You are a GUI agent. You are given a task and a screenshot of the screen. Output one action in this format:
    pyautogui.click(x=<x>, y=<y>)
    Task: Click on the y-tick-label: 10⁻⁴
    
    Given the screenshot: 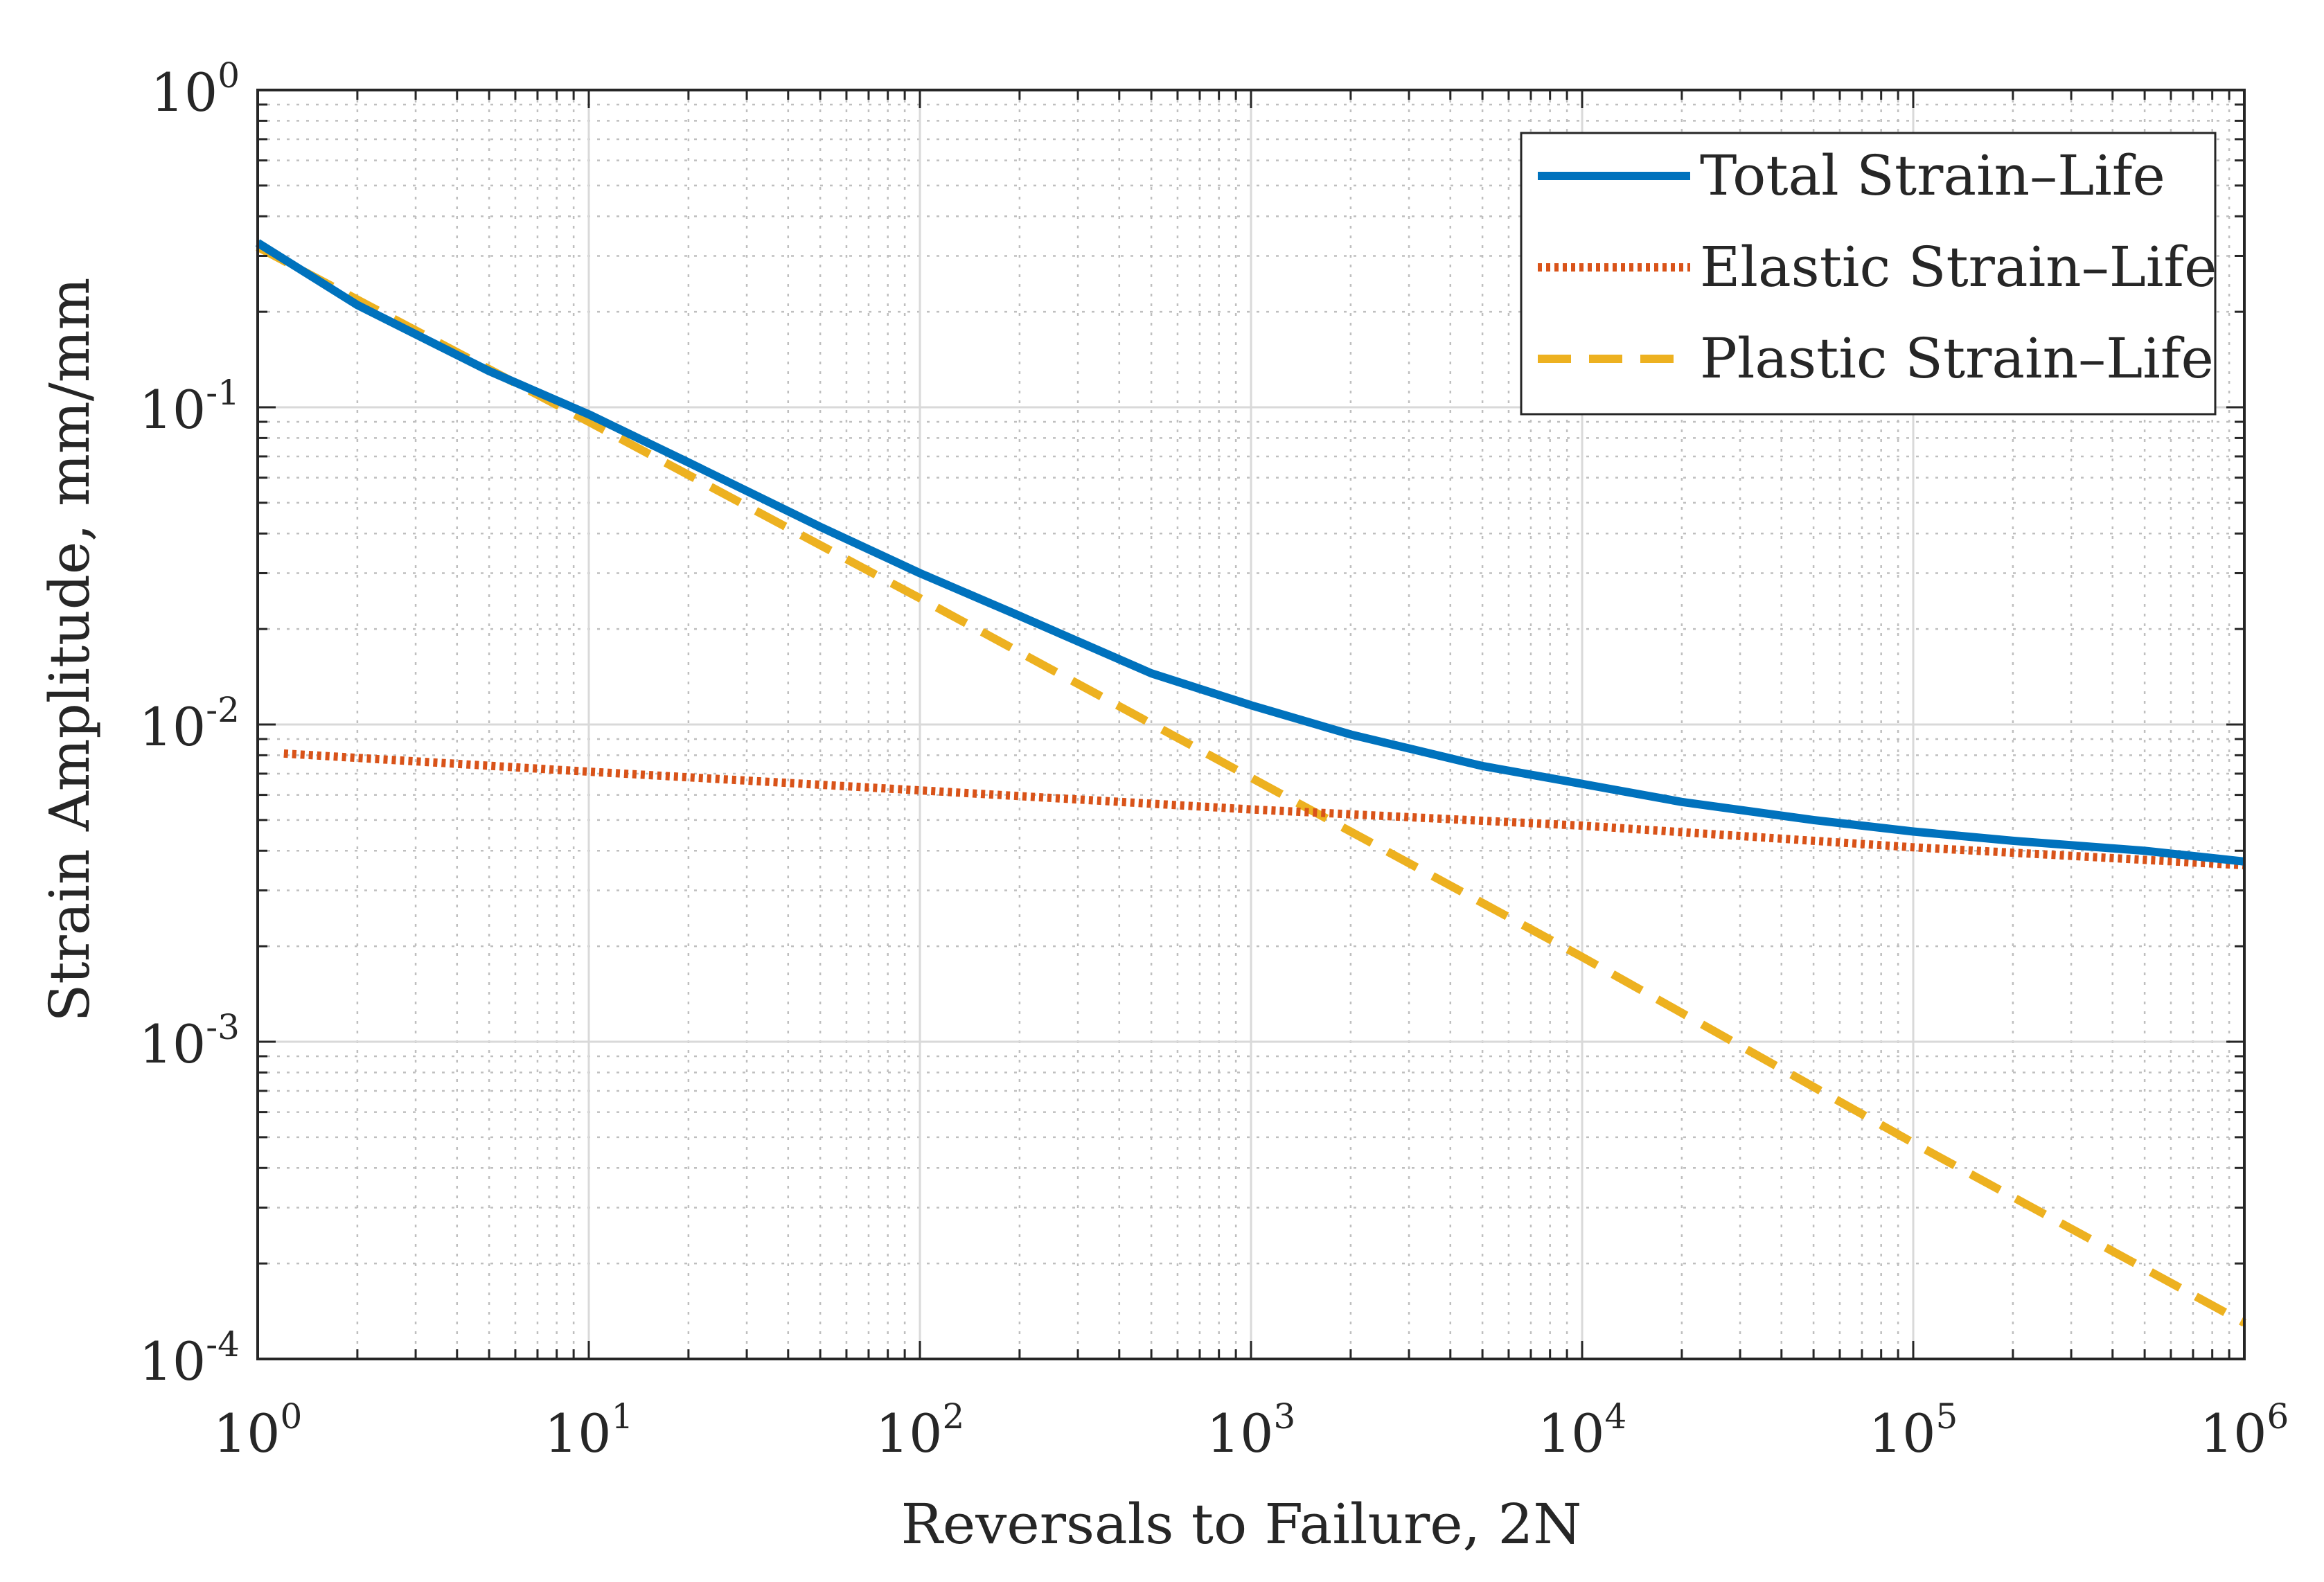 What is the action you would take?
    pyautogui.click(x=189, y=1358)
    